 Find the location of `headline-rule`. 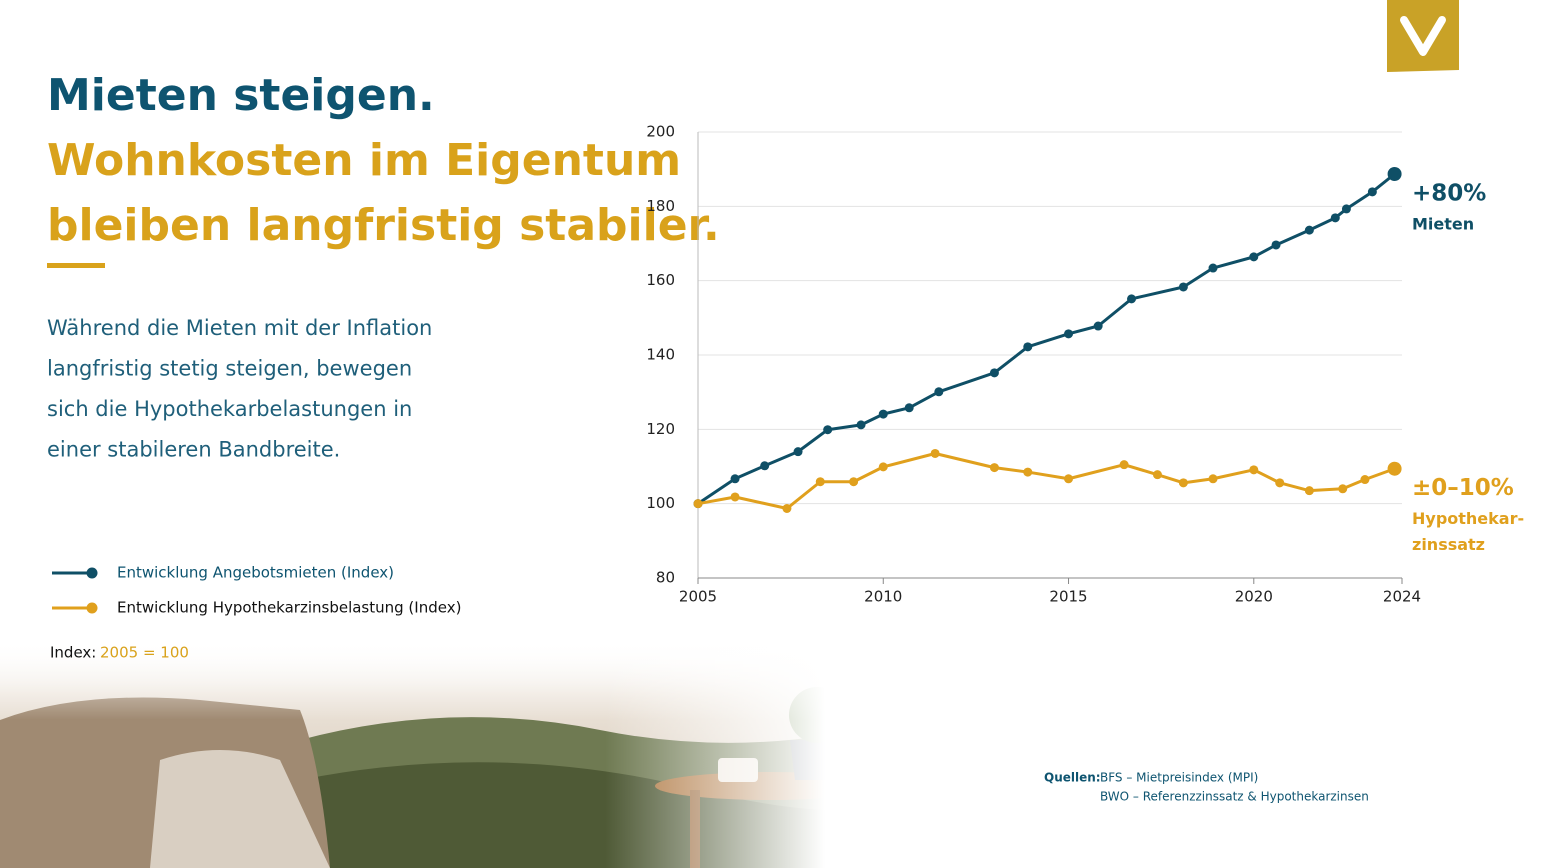

headline-rule is located at coordinates (76, 265).